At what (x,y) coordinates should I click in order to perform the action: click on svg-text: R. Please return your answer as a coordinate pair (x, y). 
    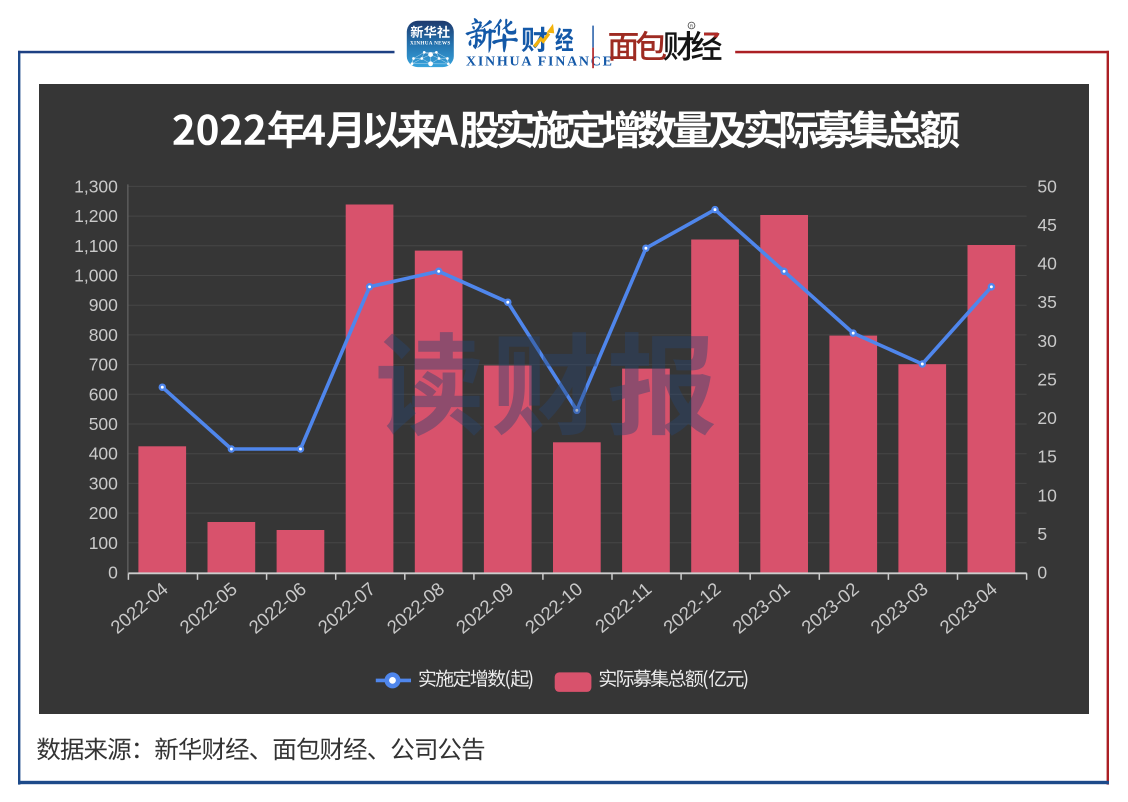
    Looking at the image, I should click on (692, 26).